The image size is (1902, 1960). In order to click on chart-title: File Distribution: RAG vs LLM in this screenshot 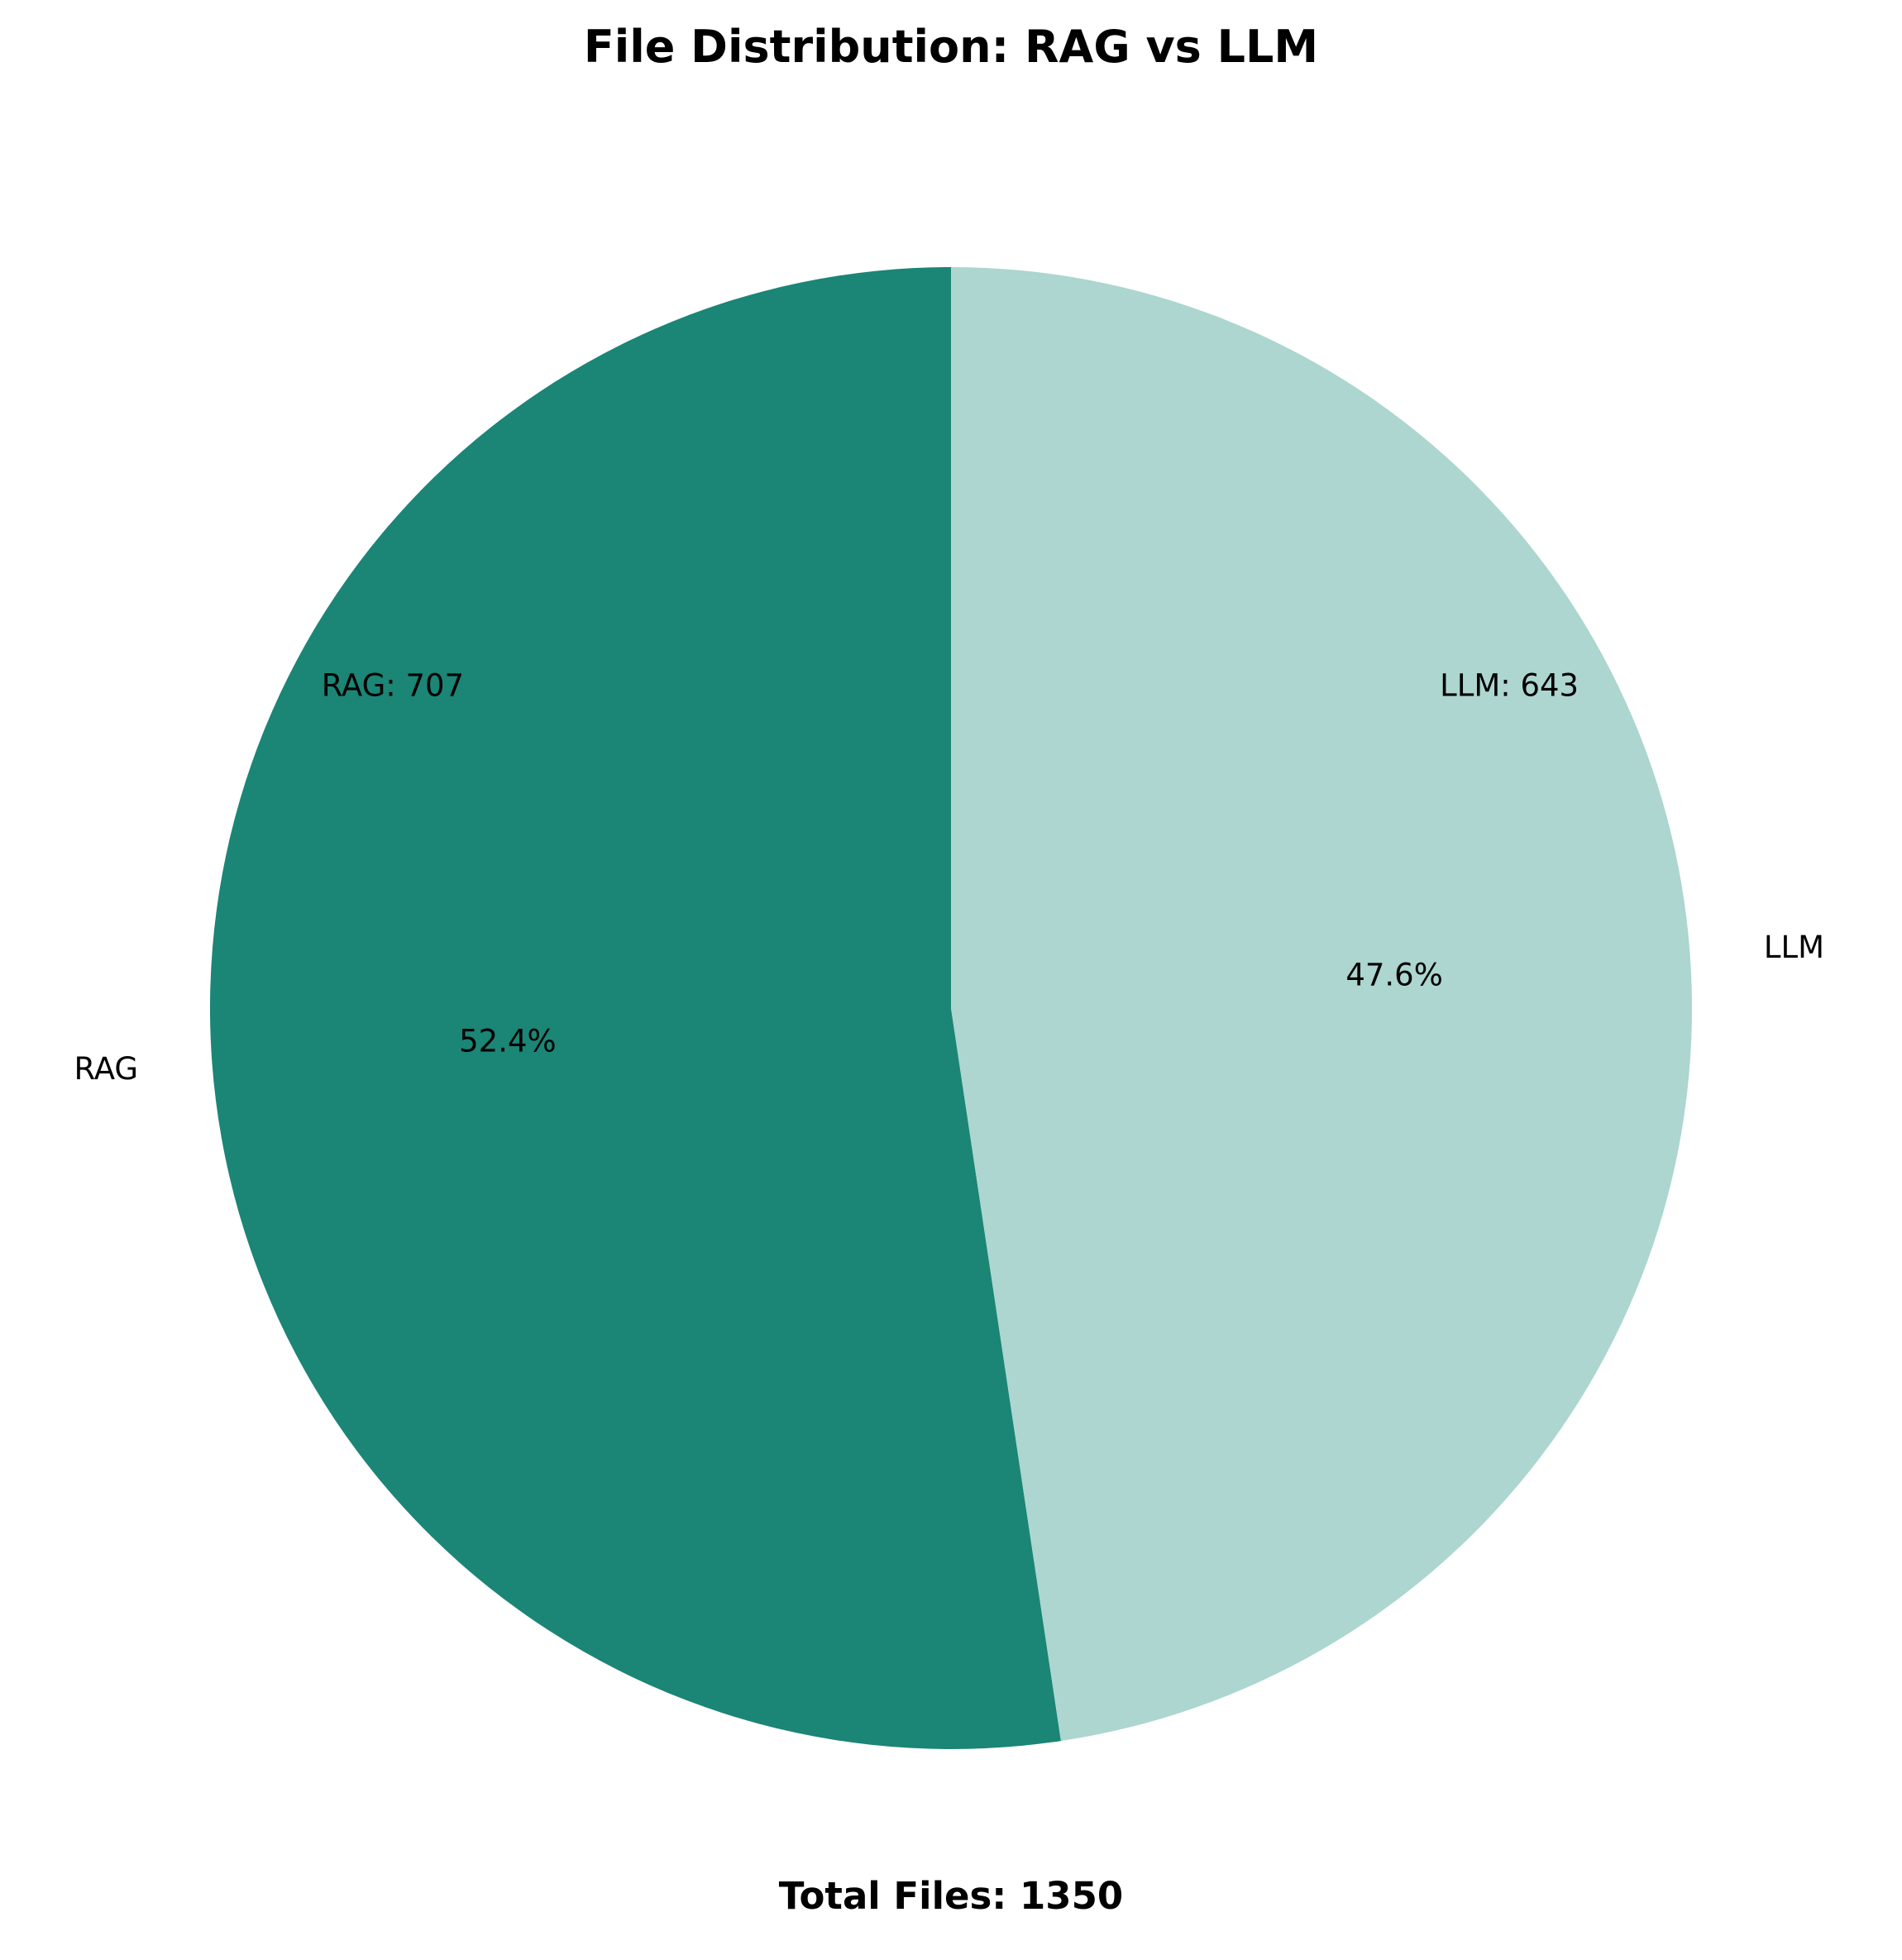, I will do `click(951, 47)`.